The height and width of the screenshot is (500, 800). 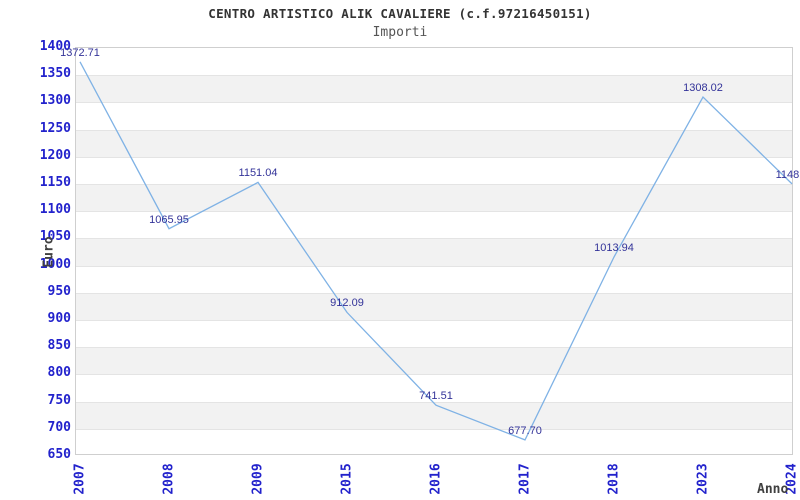 I want to click on x-tick-label: 2017, so click(x=525, y=479).